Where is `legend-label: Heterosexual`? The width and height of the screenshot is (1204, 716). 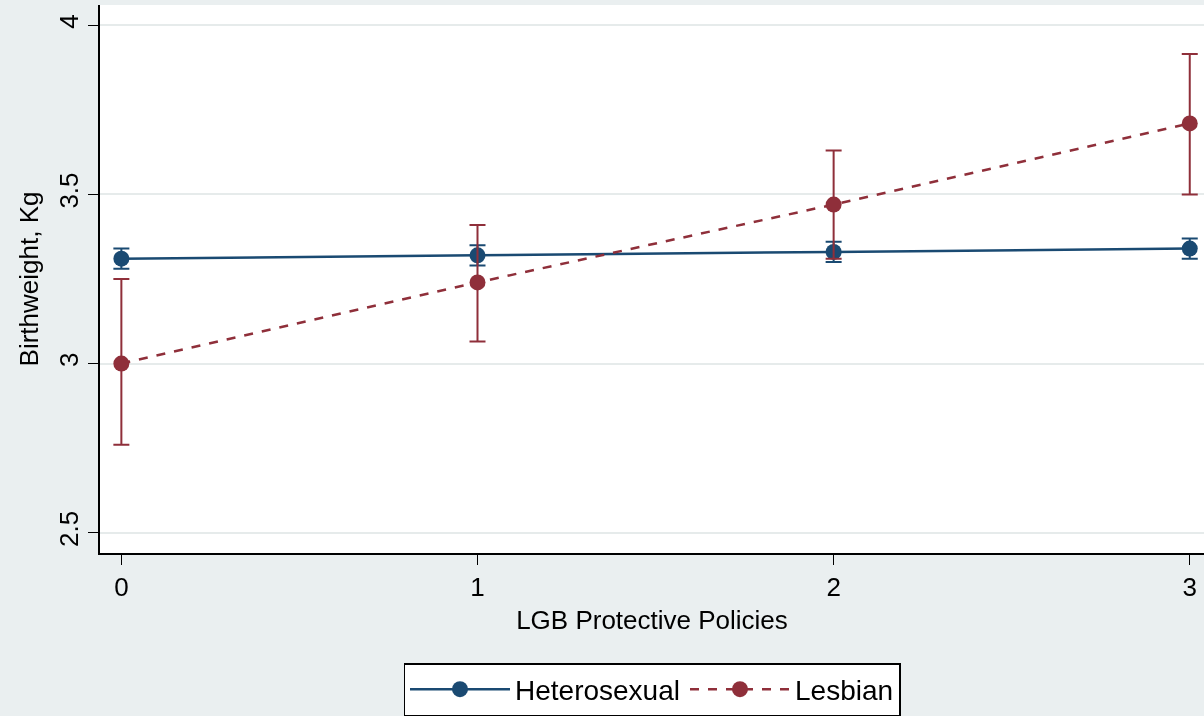 legend-label: Heterosexual is located at coordinates (597, 691).